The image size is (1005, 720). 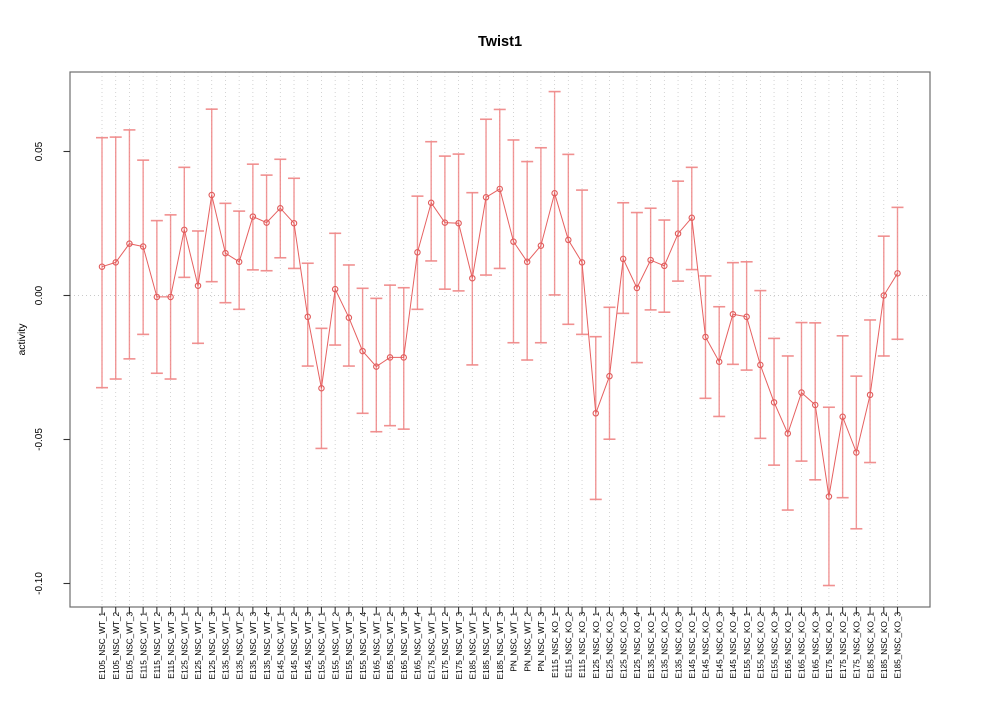 I want to click on y-tick-label: -0.10, so click(x=39, y=583).